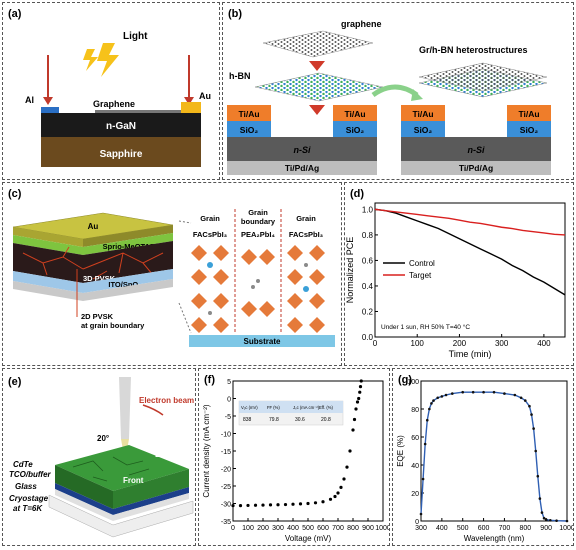 The height and width of the screenshot is (550, 576). What do you see at coordinates (306, 218) in the screenshot?
I see `grain-label-3: Grain` at bounding box center [306, 218].